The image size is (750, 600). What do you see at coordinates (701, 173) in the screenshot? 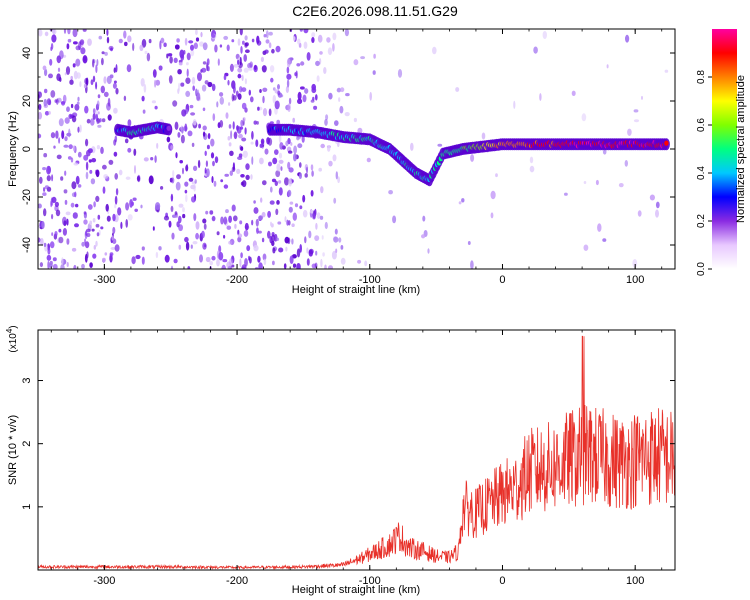
I see `colorbar-tick-label: 0.4` at bounding box center [701, 173].